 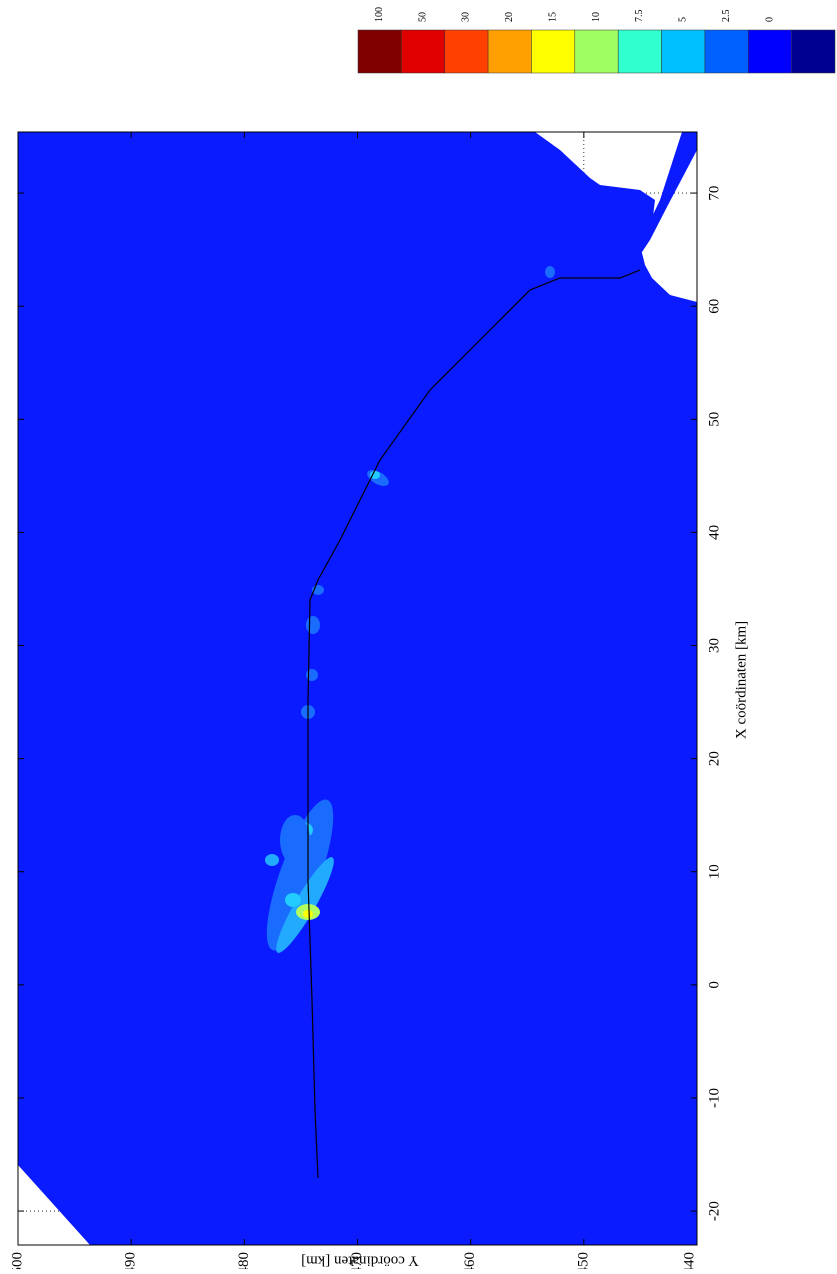 What do you see at coordinates (714, 419) in the screenshot?
I see `x-tick-label: 50` at bounding box center [714, 419].